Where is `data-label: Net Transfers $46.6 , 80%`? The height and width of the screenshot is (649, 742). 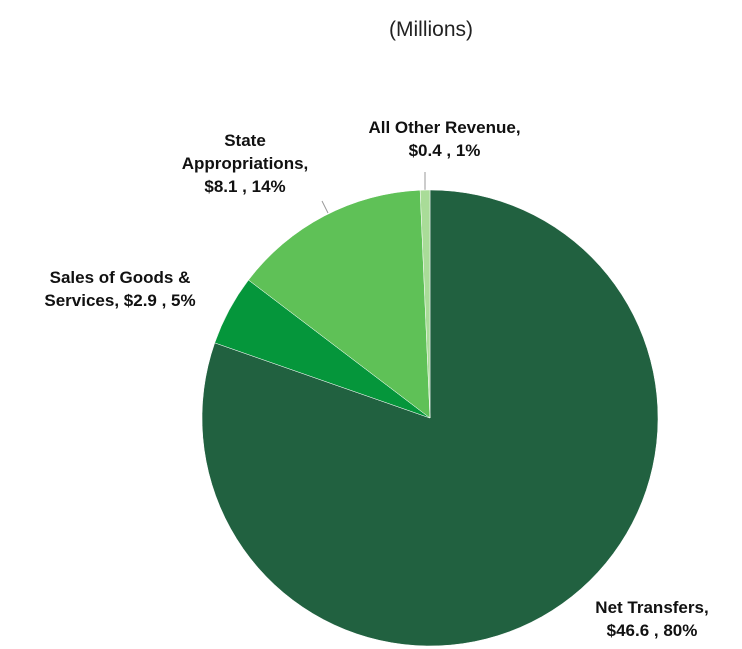
data-label: Net Transfers $46.6 , 80% is located at coordinates (652, 619).